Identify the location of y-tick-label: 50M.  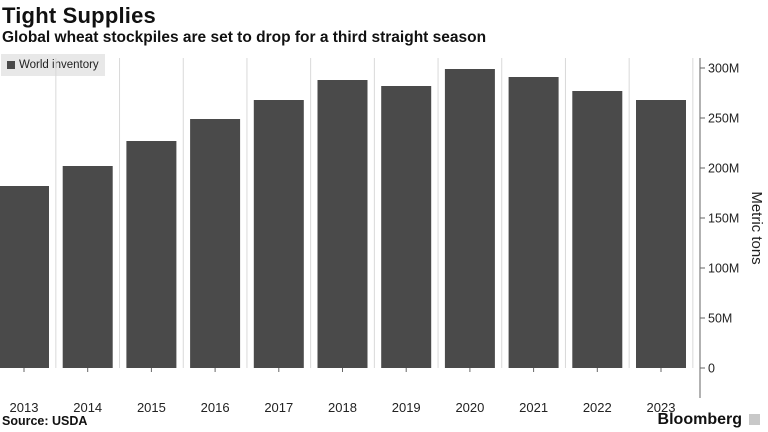
(720, 319).